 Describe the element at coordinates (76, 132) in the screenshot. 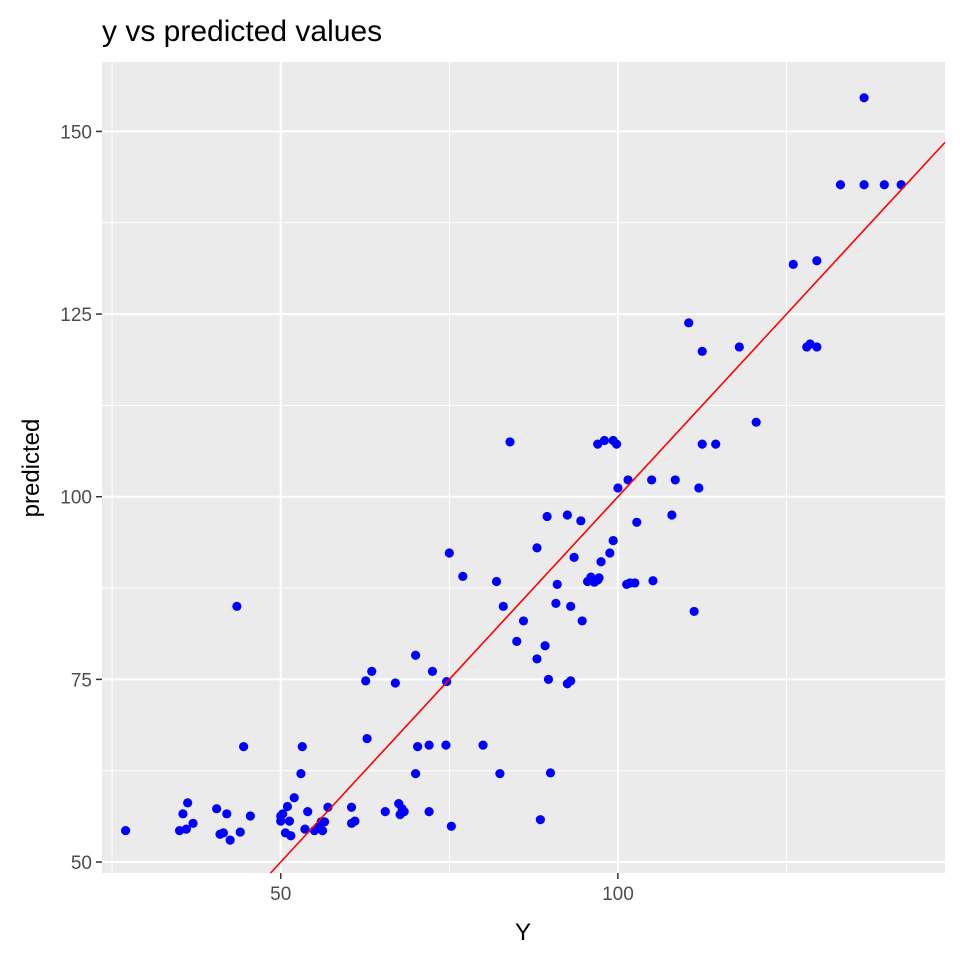

I see `y-tick-label: 150` at that location.